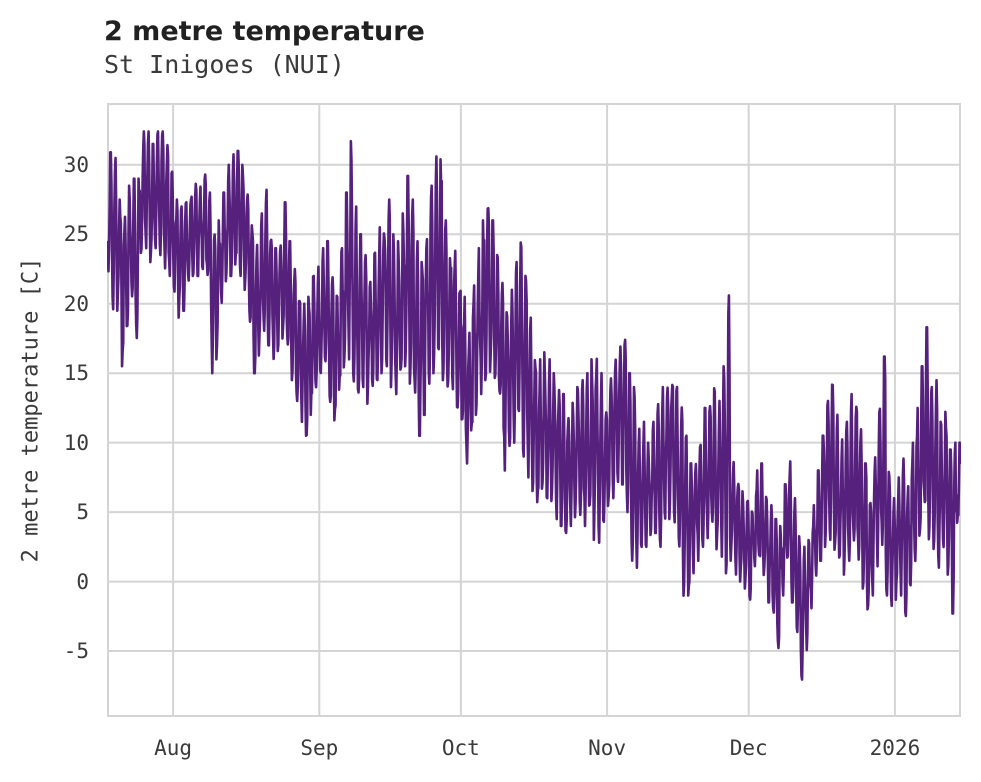 The image size is (981, 782). What do you see at coordinates (460, 748) in the screenshot?
I see `x-tick-label: Oct` at bounding box center [460, 748].